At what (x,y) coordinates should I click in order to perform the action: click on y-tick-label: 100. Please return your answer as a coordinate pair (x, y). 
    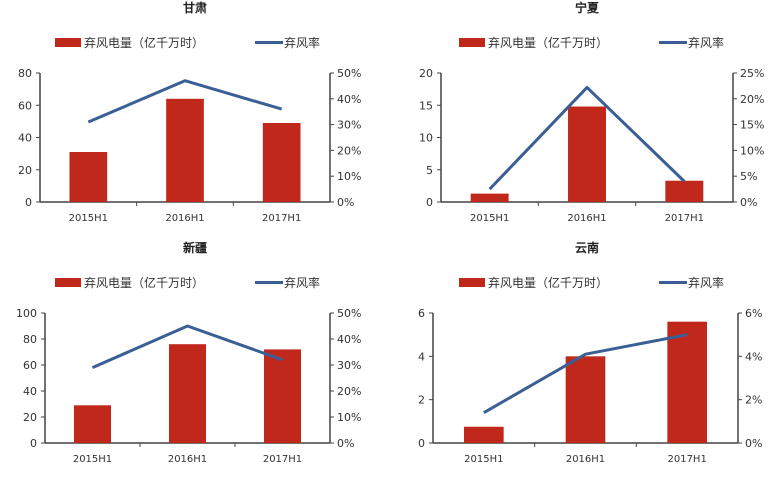
    Looking at the image, I should click on (26, 313).